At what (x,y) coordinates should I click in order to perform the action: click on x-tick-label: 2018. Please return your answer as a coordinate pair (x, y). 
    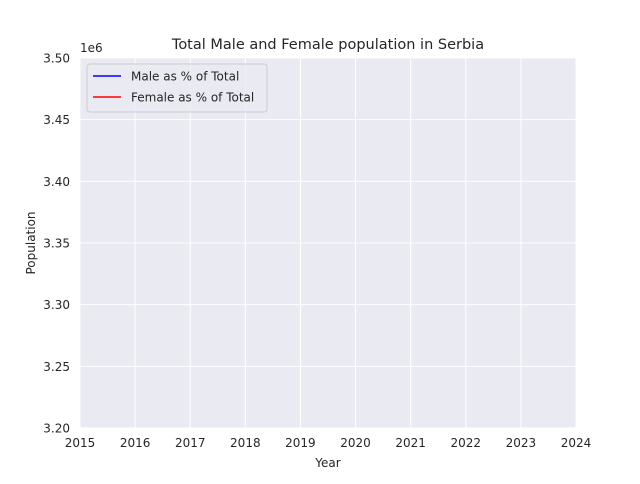
    Looking at the image, I should click on (245, 443).